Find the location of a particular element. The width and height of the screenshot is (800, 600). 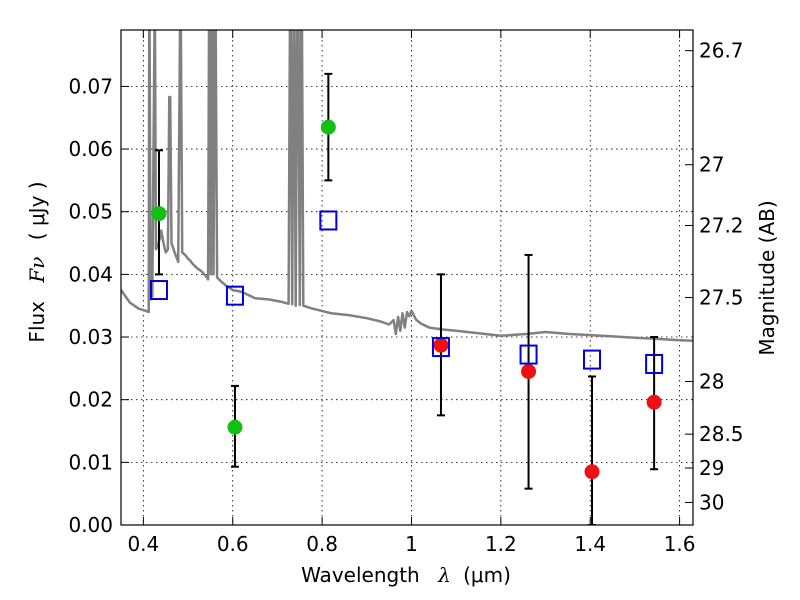

y2-axis-label: Magnitude (AB) is located at coordinates (767, 277).